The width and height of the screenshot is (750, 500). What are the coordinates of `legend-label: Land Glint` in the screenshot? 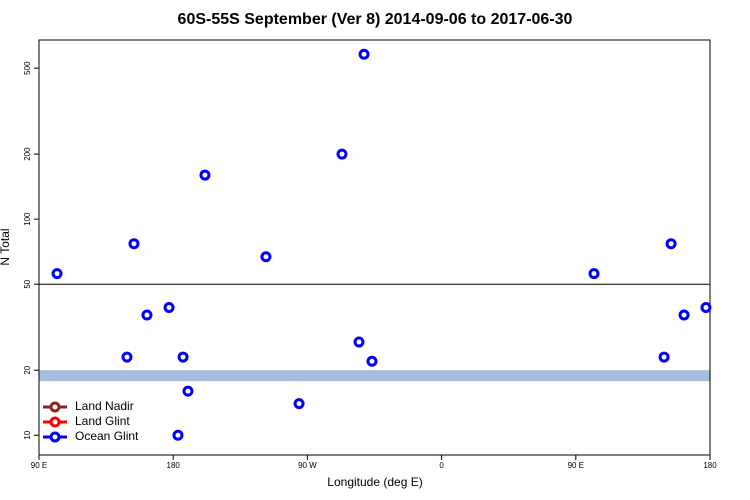 It's located at (102, 421).